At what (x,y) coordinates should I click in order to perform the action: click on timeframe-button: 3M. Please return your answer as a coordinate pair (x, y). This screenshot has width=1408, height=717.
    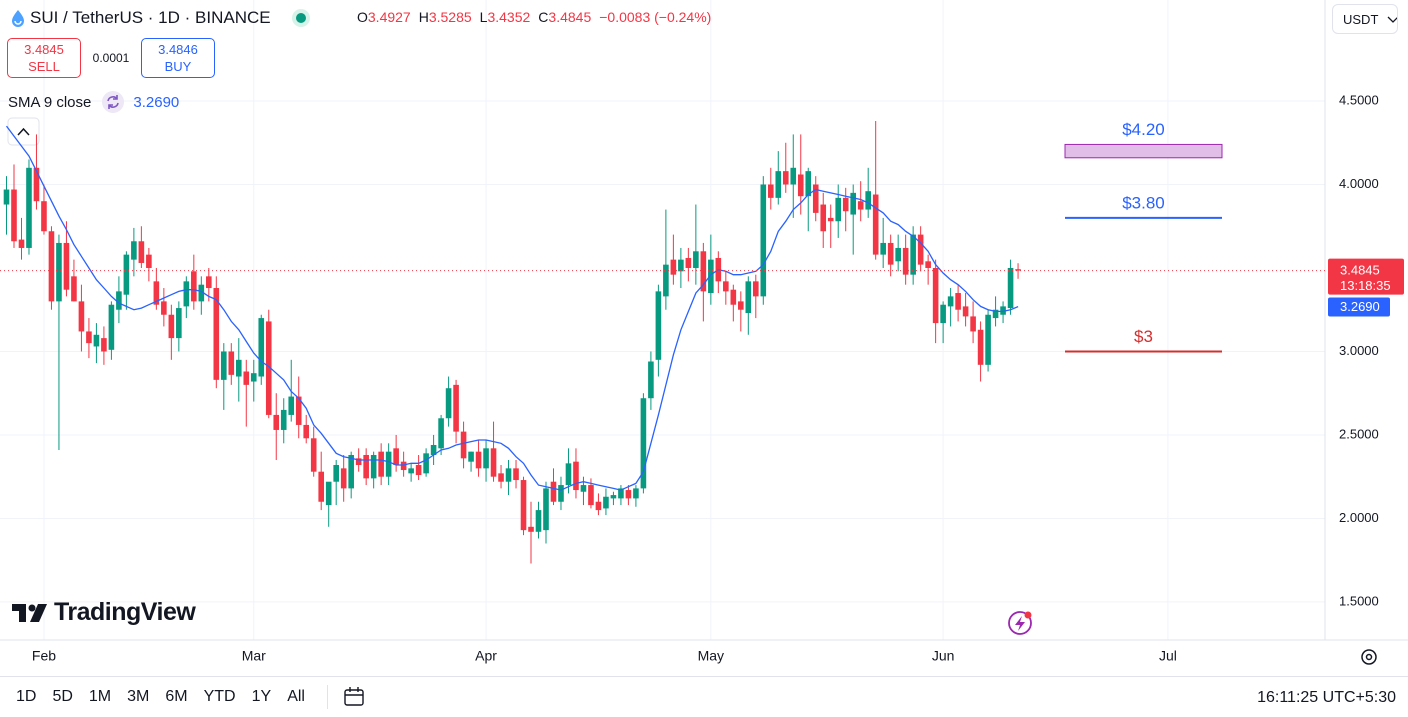
    Looking at the image, I should click on (138, 696).